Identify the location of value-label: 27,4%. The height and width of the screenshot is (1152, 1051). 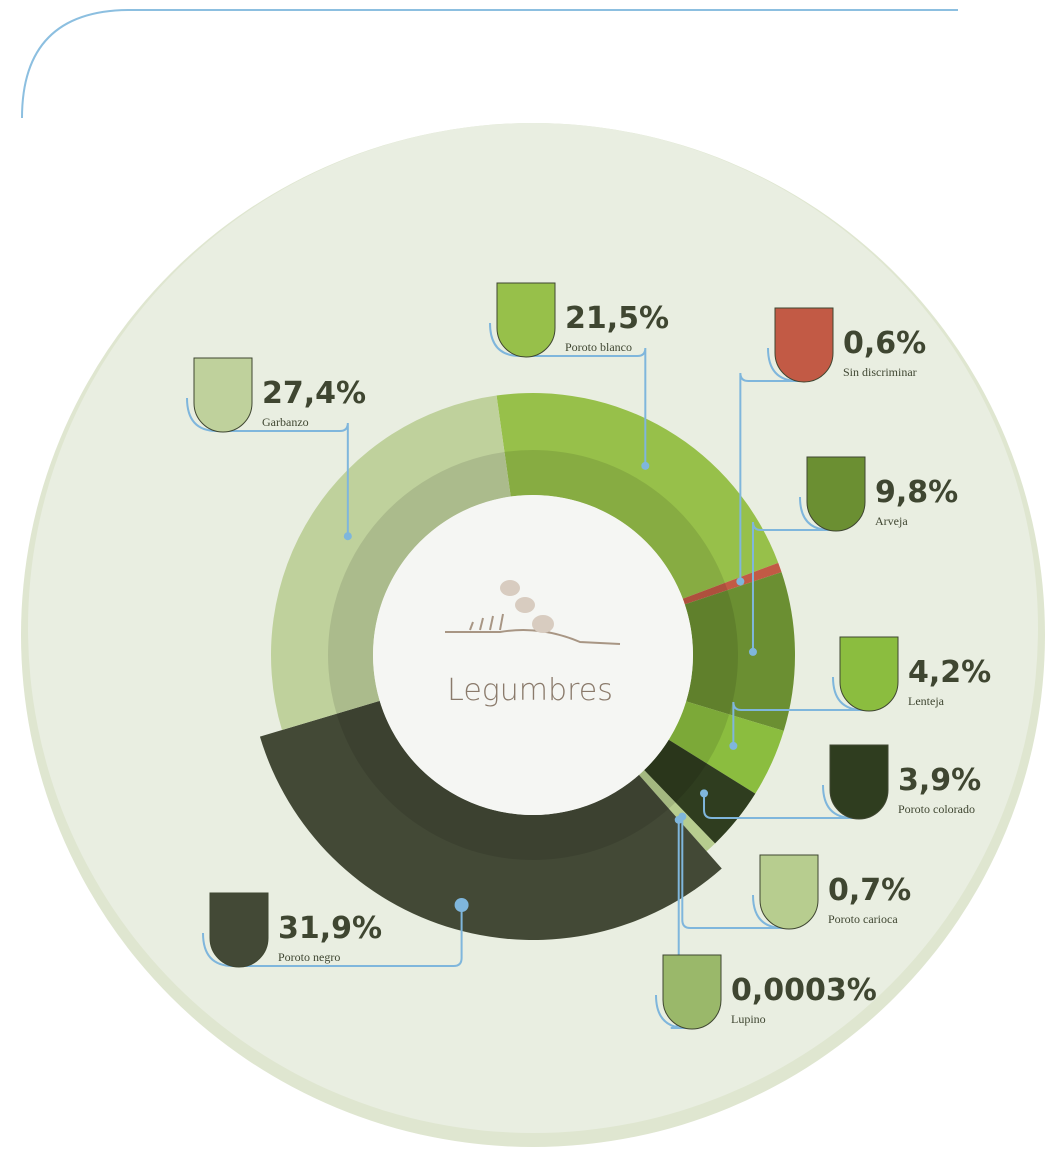
(314, 393).